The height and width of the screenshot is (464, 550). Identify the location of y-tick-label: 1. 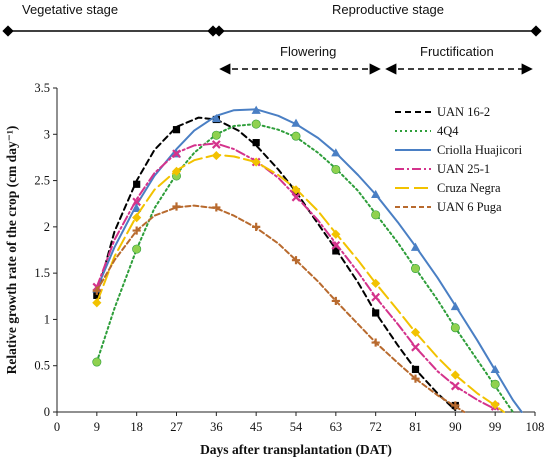
(47, 319).